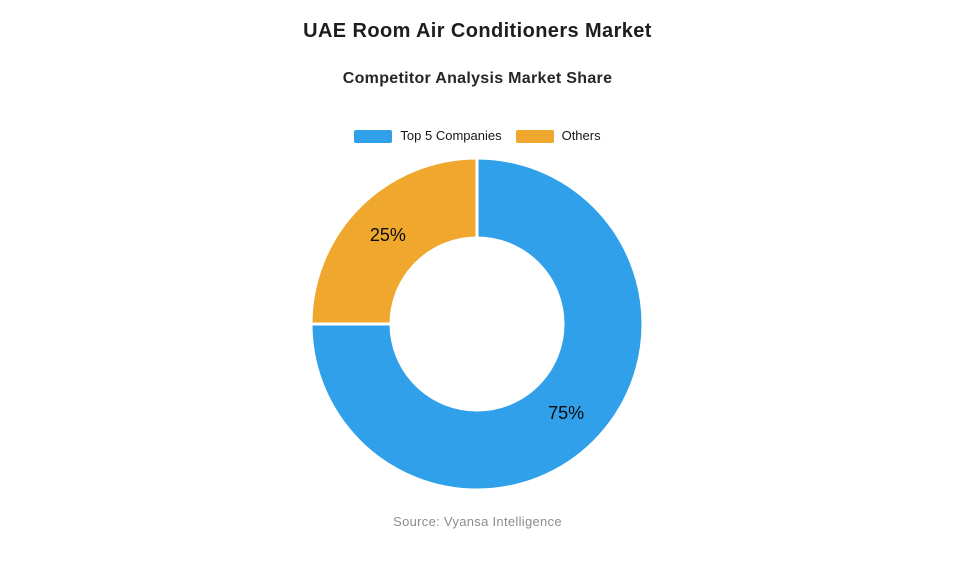 Image resolution: width=955 pixels, height=573 pixels. Describe the element at coordinates (477, 78) in the screenshot. I see `chart-subtitle: Competitor Analysis Market Share` at that location.